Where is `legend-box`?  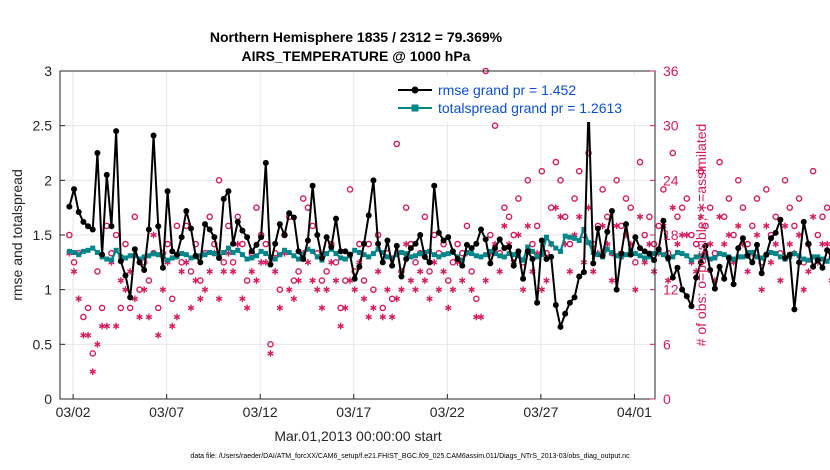
legend-box is located at coordinates (523, 99).